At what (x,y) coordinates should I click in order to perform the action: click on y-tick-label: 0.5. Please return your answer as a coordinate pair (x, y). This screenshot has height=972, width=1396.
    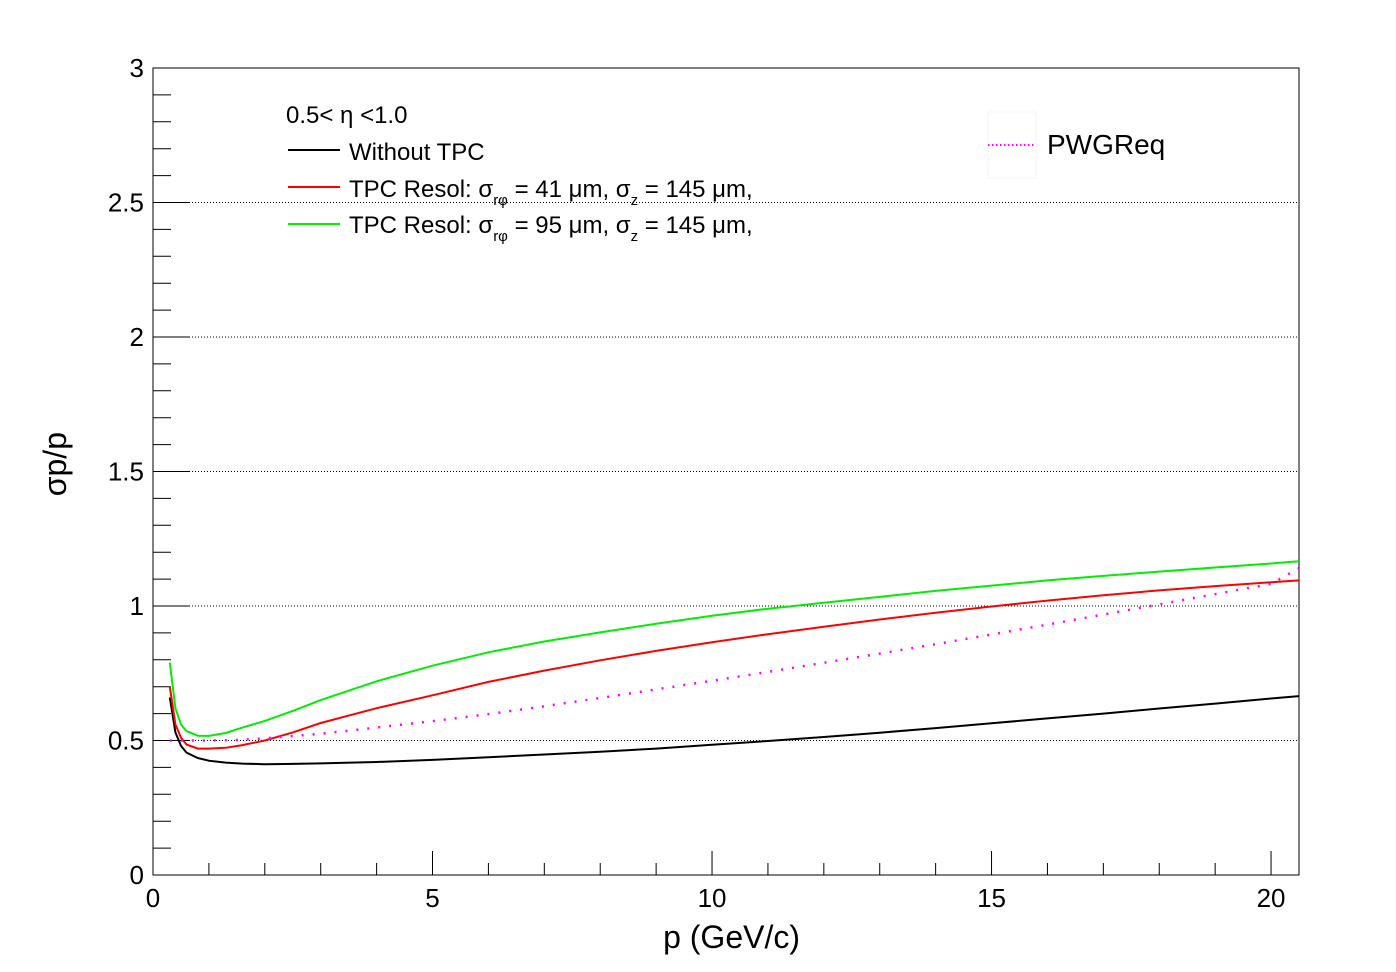
    Looking at the image, I should click on (126, 741).